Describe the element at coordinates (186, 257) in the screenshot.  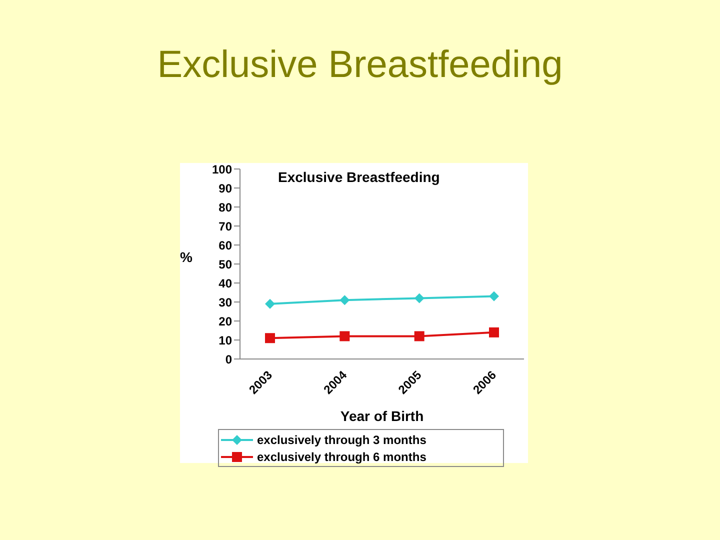
I see `y-axis-title: %` at that location.